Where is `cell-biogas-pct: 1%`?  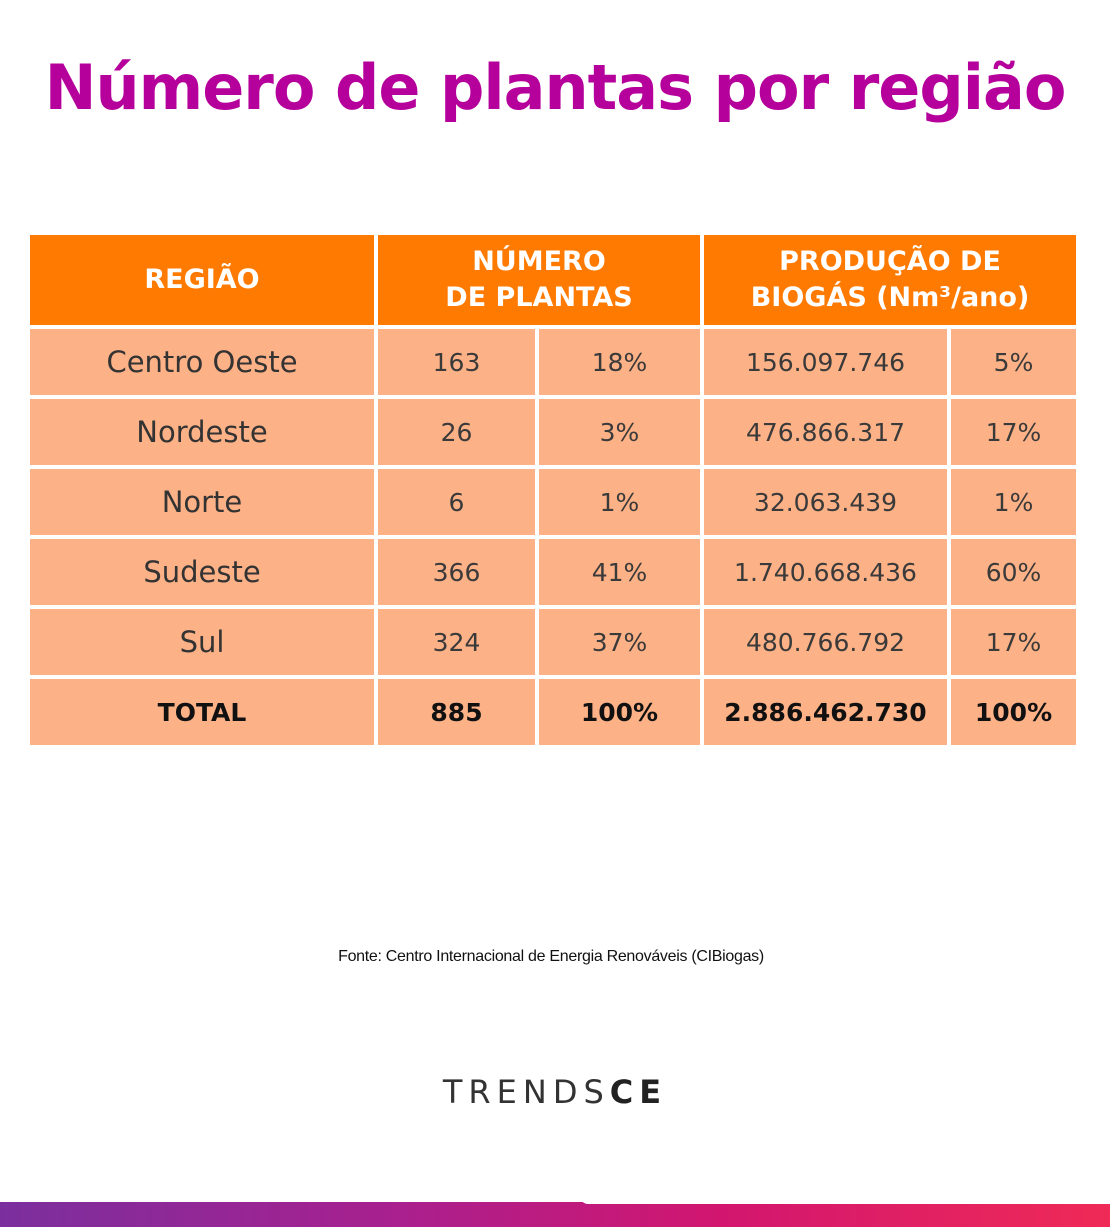
cell-biogas-pct: 1% is located at coordinates (1013, 503).